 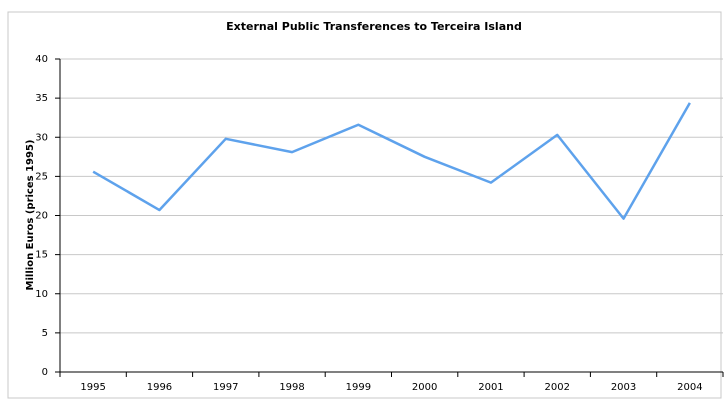 What do you see at coordinates (41, 176) in the screenshot?
I see `y-tick-label: 25` at bounding box center [41, 176].